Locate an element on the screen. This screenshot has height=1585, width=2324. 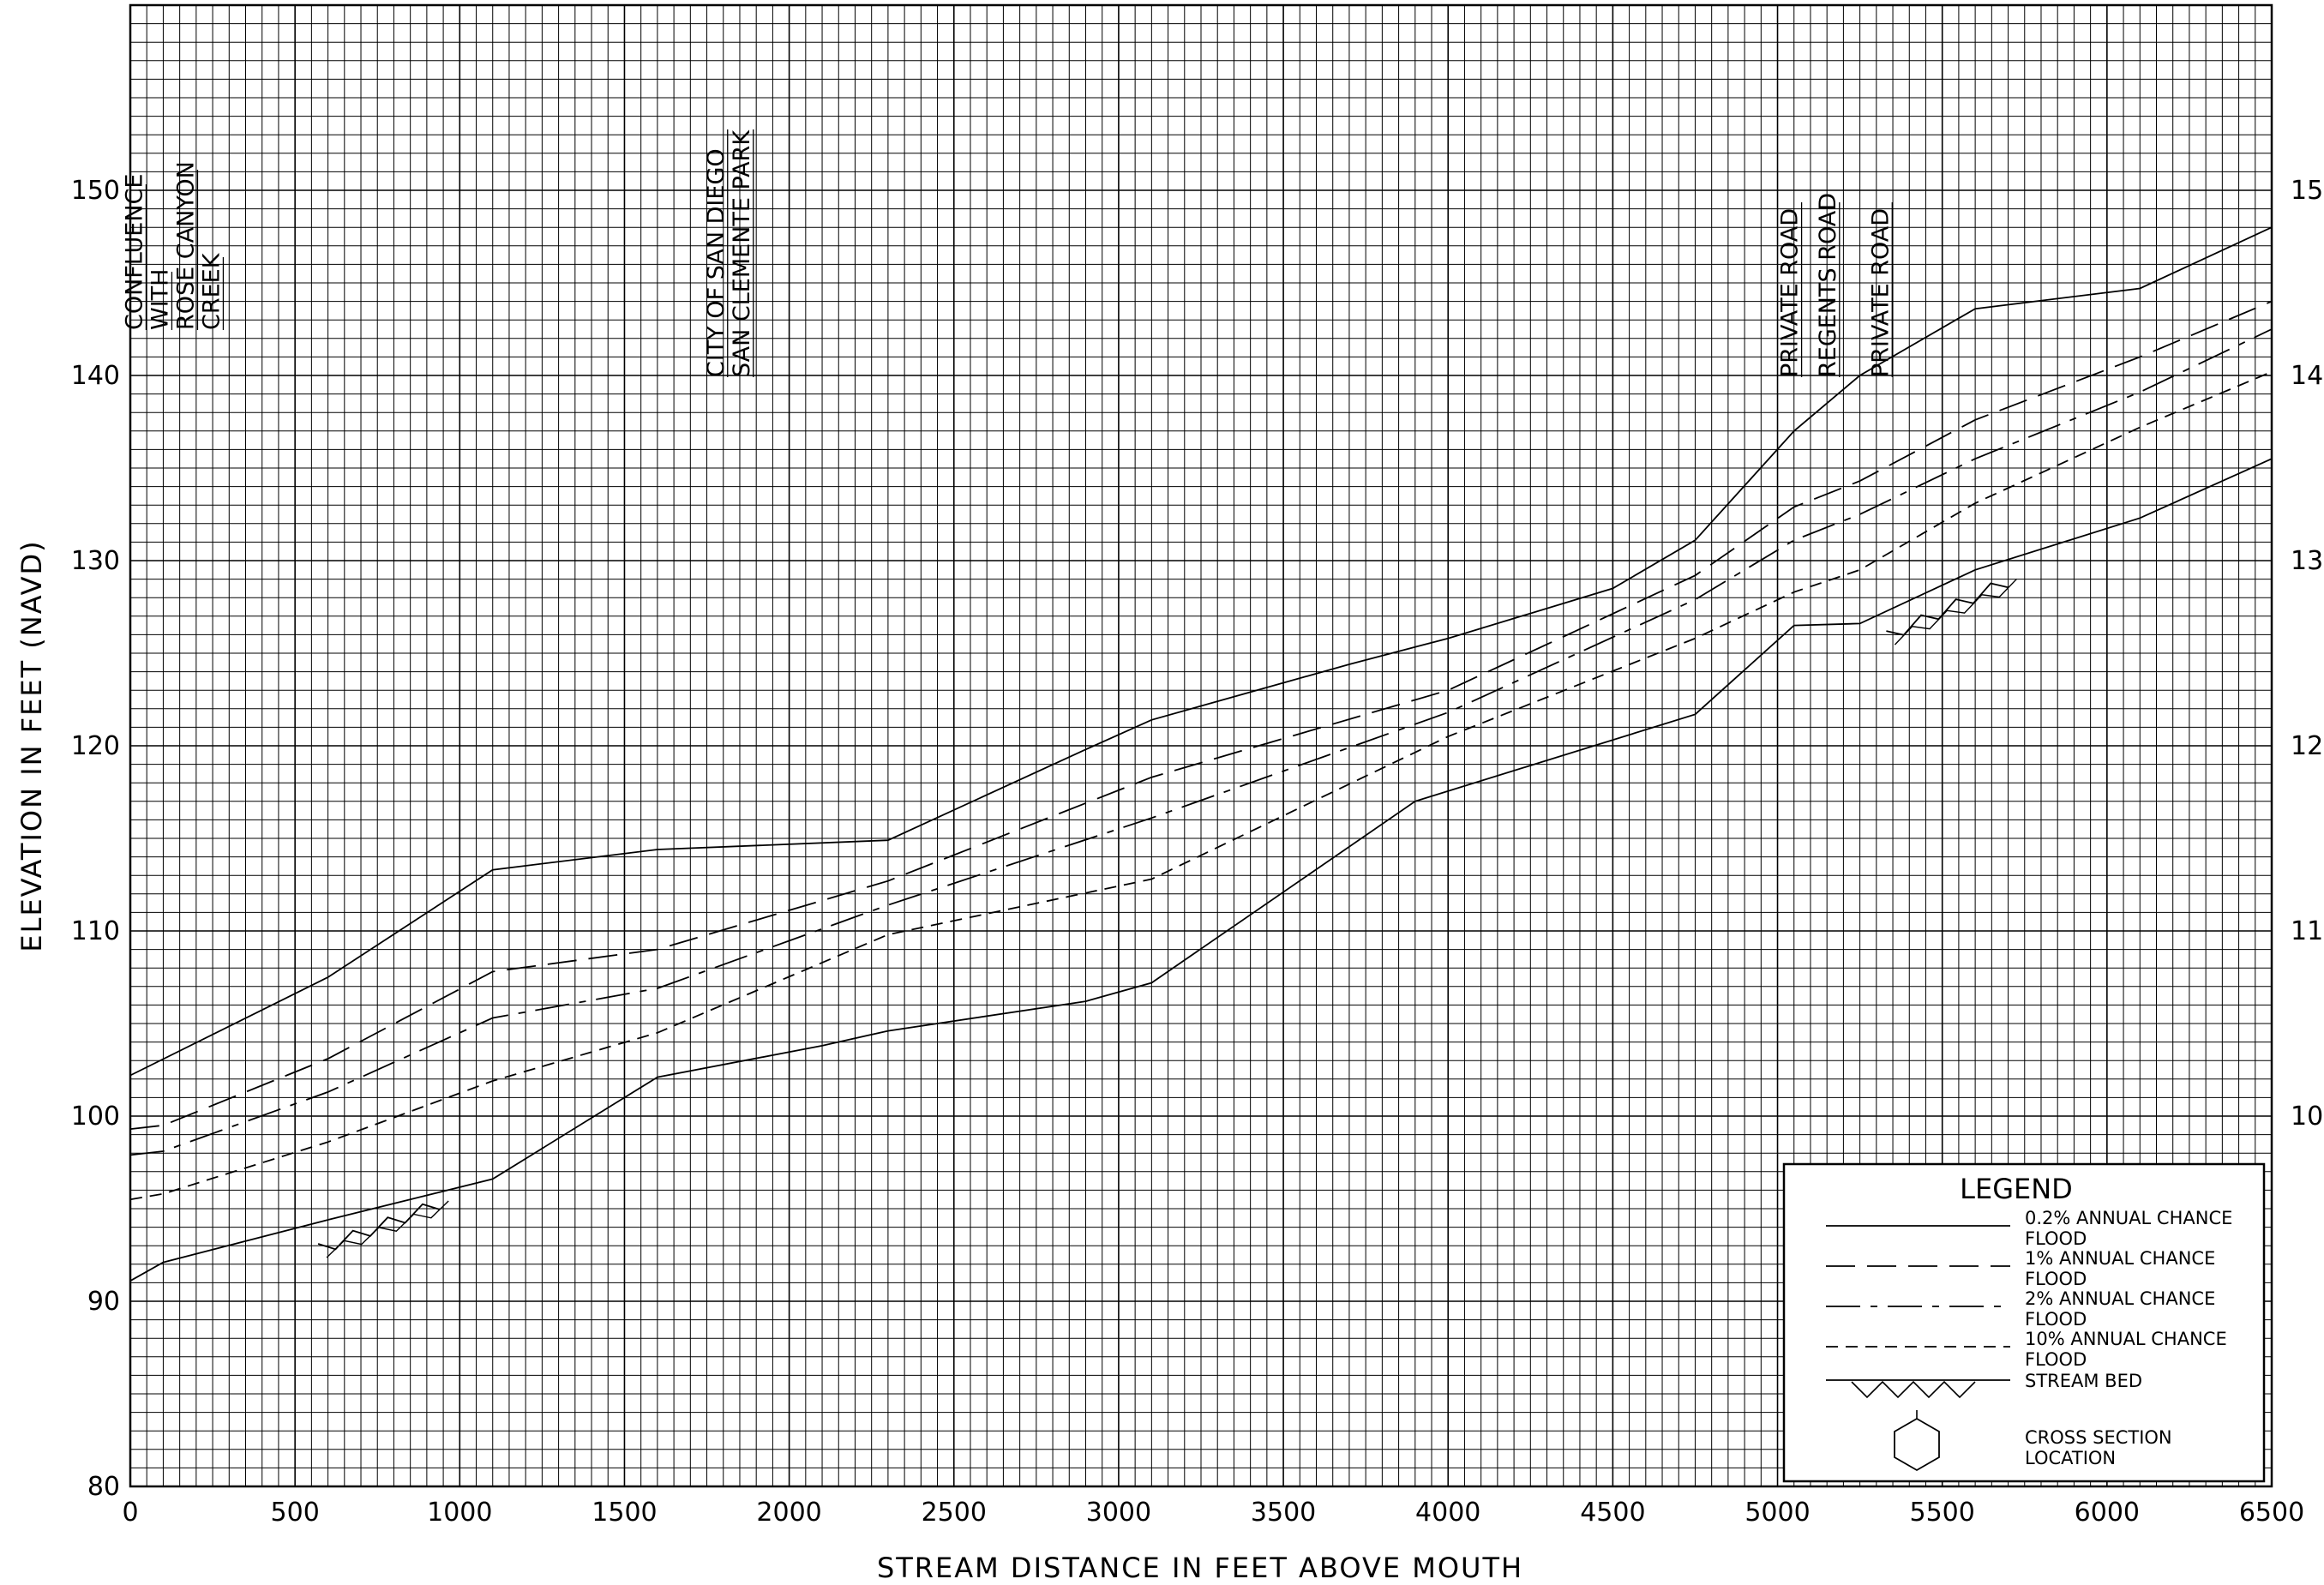
legend-label: 0.2% ANNUAL CHANCE is located at coordinates (2128, 1218).